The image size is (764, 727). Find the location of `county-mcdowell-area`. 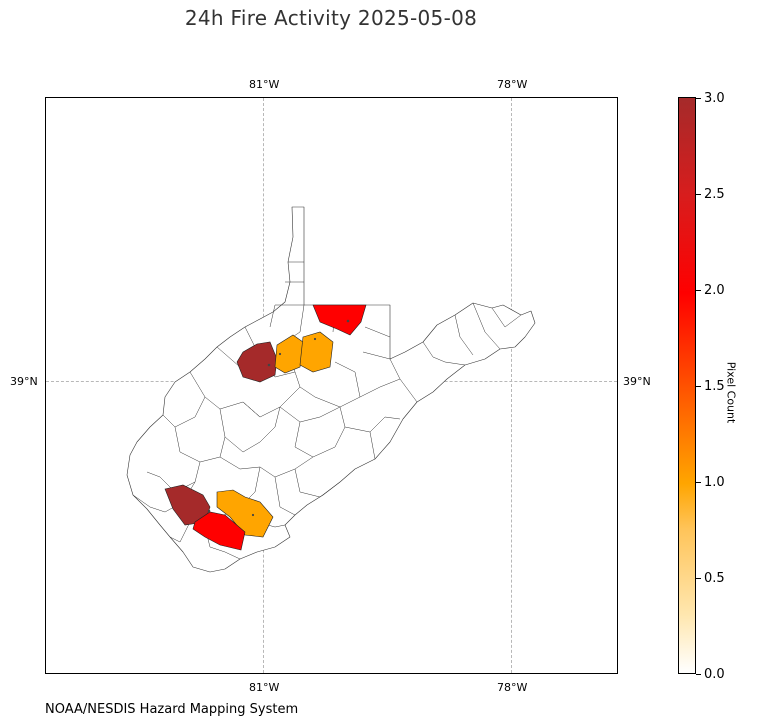

county-mcdowell-area is located at coordinates (219, 531).